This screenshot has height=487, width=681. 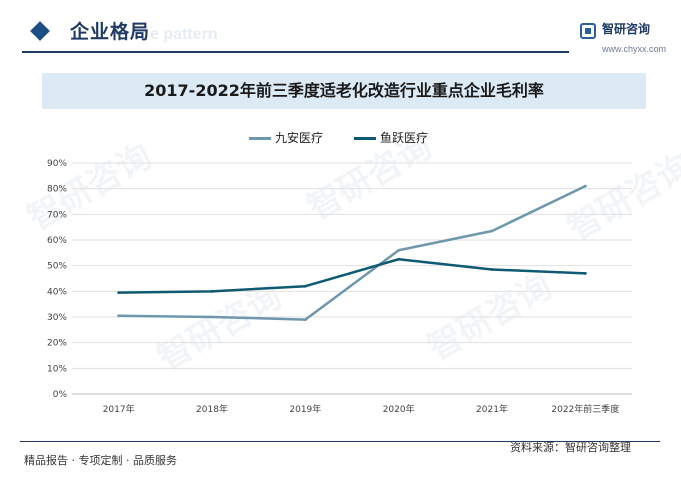 What do you see at coordinates (340, 441) in the screenshot?
I see `footer-divider` at bounding box center [340, 441].